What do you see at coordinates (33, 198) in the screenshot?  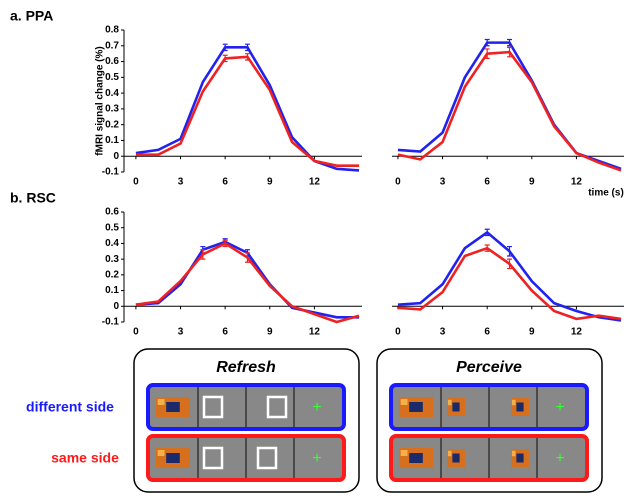 I see `panel-title: b. RSC` at bounding box center [33, 198].